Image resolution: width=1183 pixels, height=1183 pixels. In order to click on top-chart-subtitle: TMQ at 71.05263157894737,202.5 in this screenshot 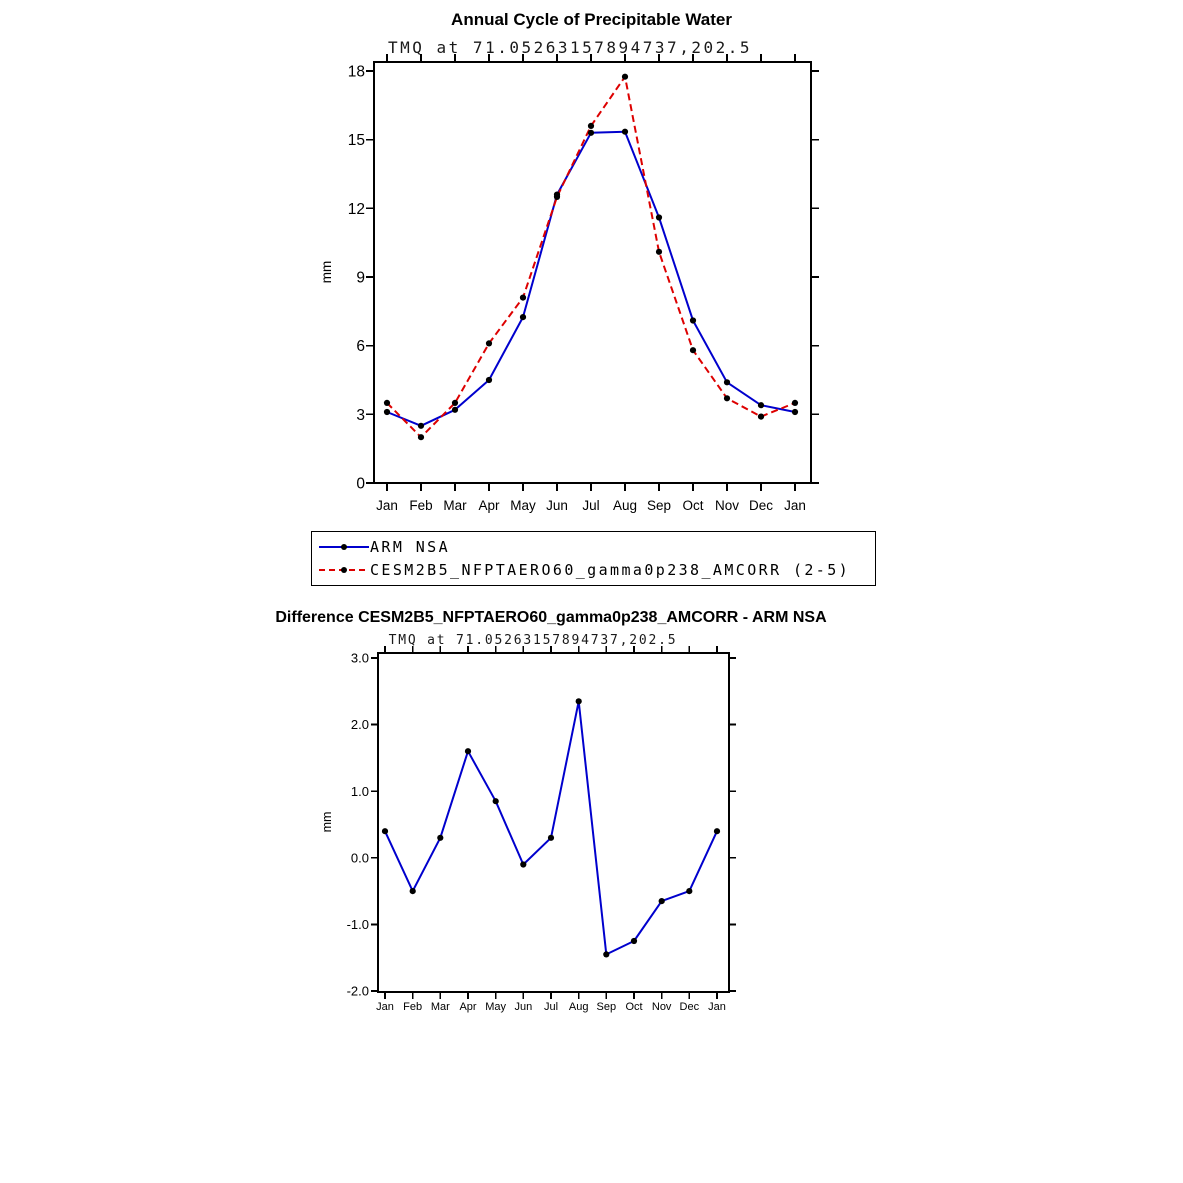, I will do `click(570, 47)`.